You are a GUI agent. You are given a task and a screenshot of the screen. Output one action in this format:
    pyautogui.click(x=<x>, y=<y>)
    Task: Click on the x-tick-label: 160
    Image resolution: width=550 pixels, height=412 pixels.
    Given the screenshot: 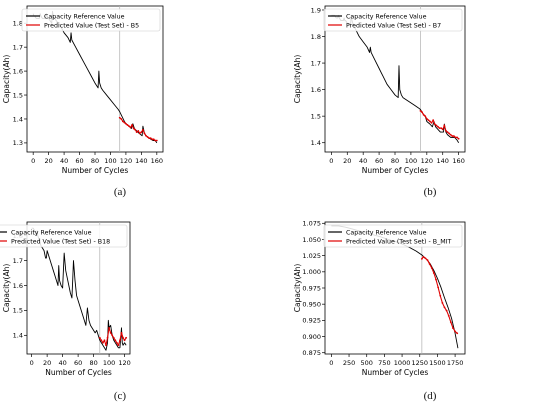 What is the action you would take?
    pyautogui.click(x=157, y=161)
    